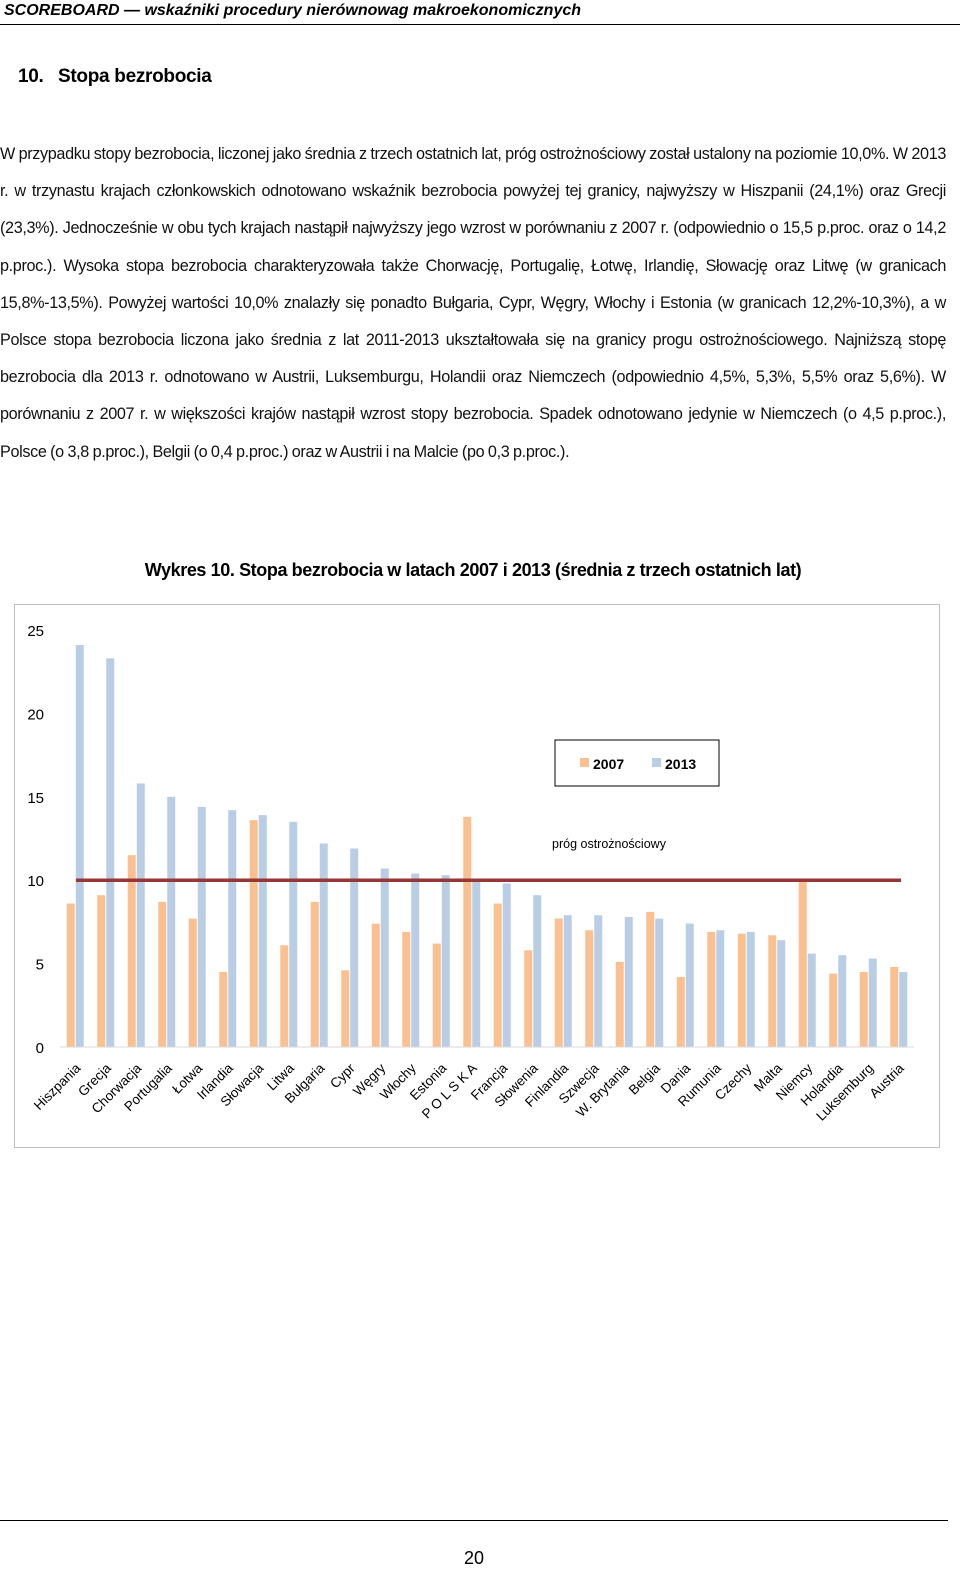  I want to click on x-tick-label: Belgia, so click(644, 1078).